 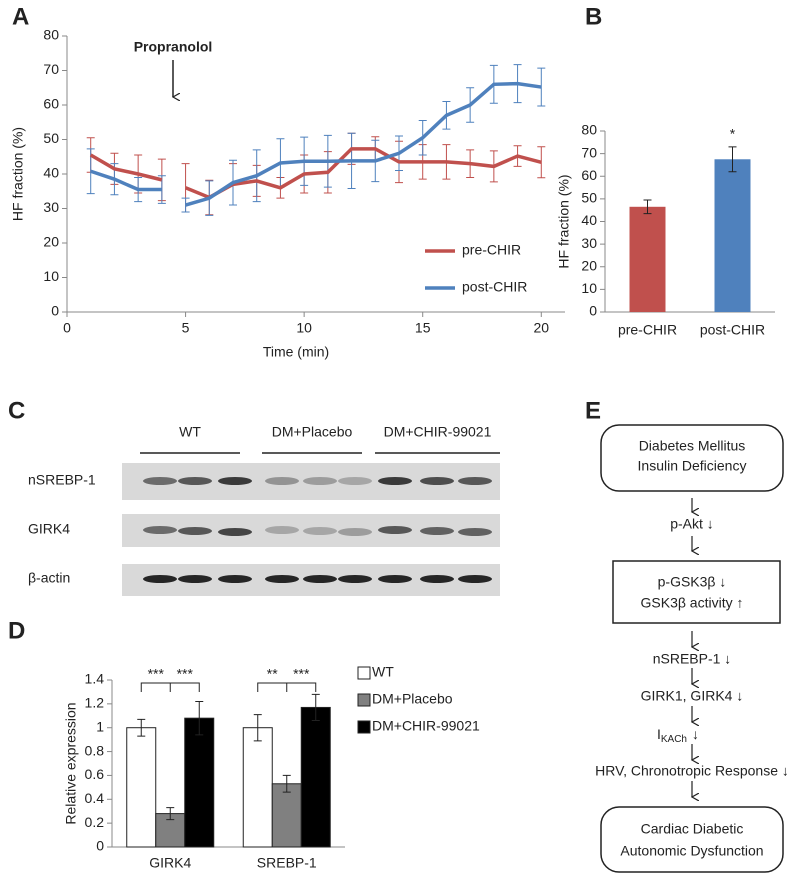 What do you see at coordinates (692, 603) in the screenshot?
I see `flow-node-text: GSK3β activity ↑` at bounding box center [692, 603].